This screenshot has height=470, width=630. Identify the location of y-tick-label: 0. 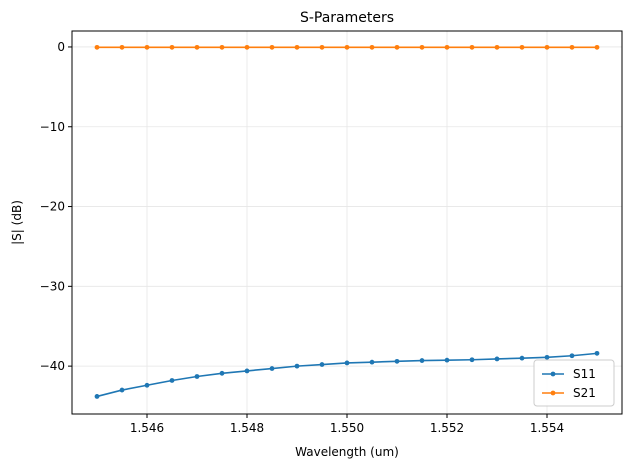
(61, 47).